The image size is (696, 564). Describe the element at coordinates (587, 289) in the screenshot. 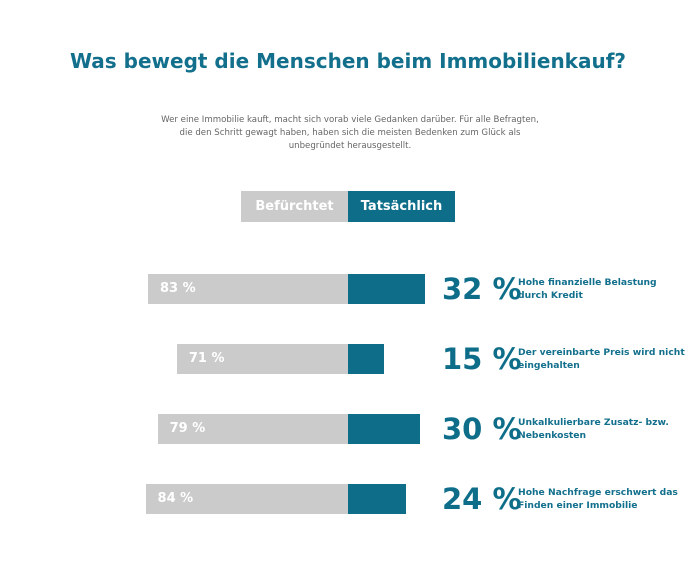

I see `category-label: Hohe finanzielle Belastung durch Kredit` at that location.